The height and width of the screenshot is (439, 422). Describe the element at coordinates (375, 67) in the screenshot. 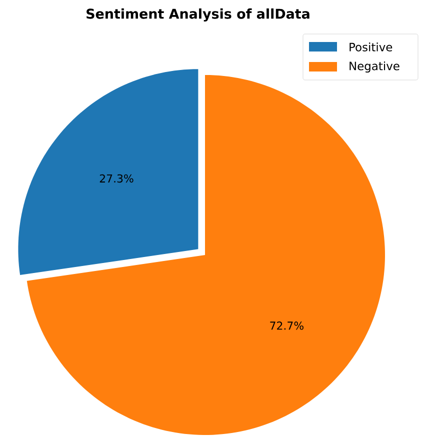

I see `legend-label: Negative` at that location.